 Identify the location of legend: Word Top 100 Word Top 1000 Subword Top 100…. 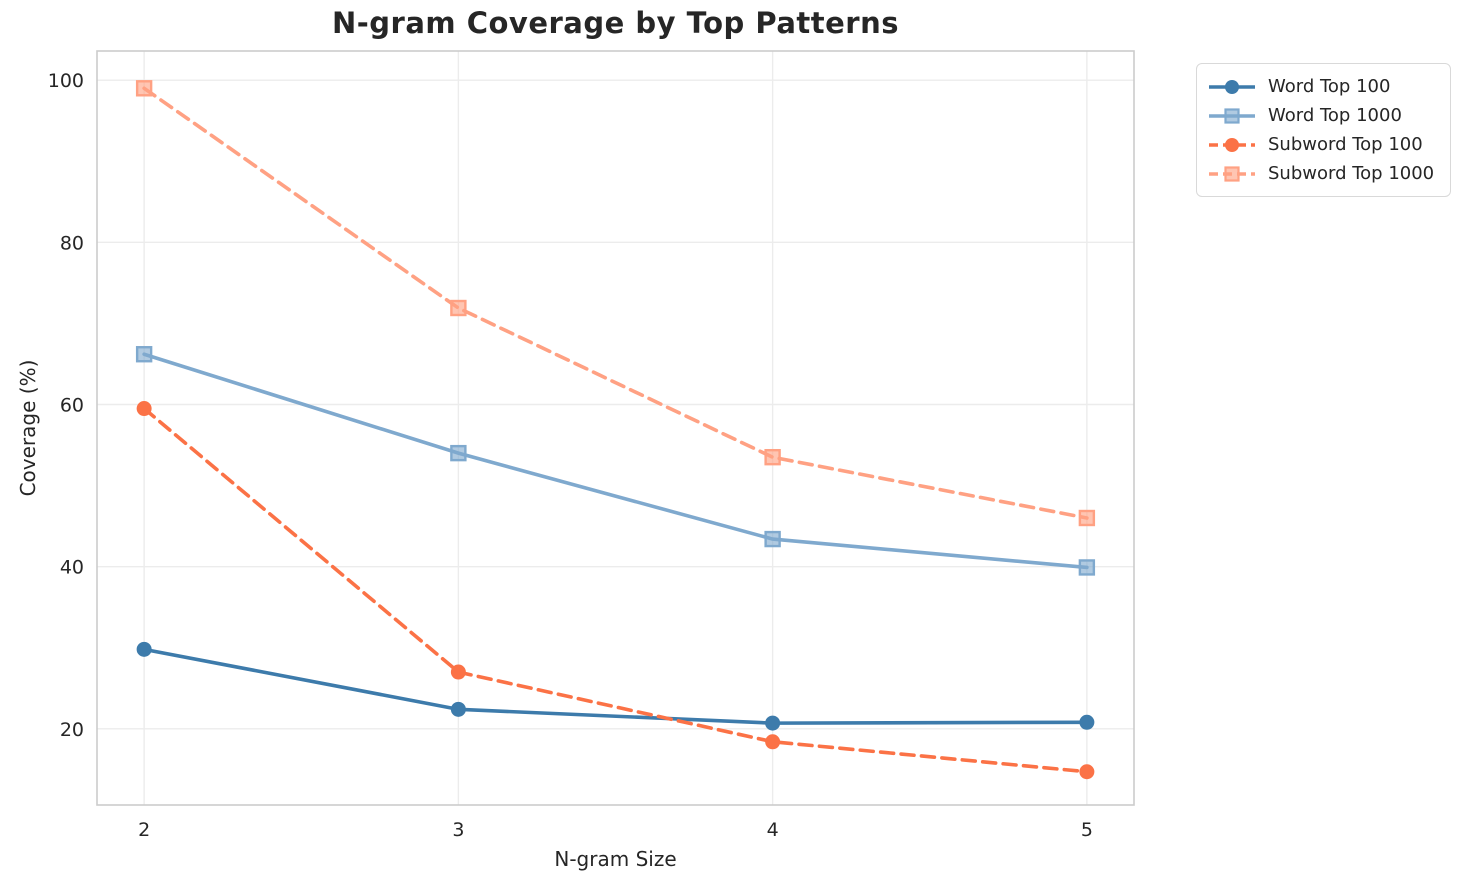
(1324, 130).